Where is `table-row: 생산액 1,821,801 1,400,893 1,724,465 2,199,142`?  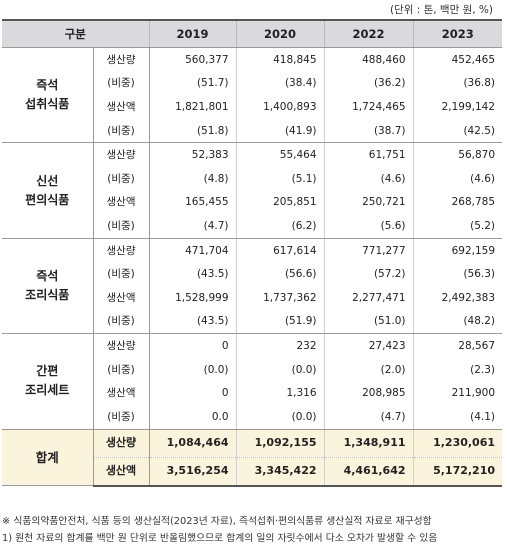 table-row: 생산액 1,821,801 1,400,893 1,724,465 2,199,142 is located at coordinates (252, 107).